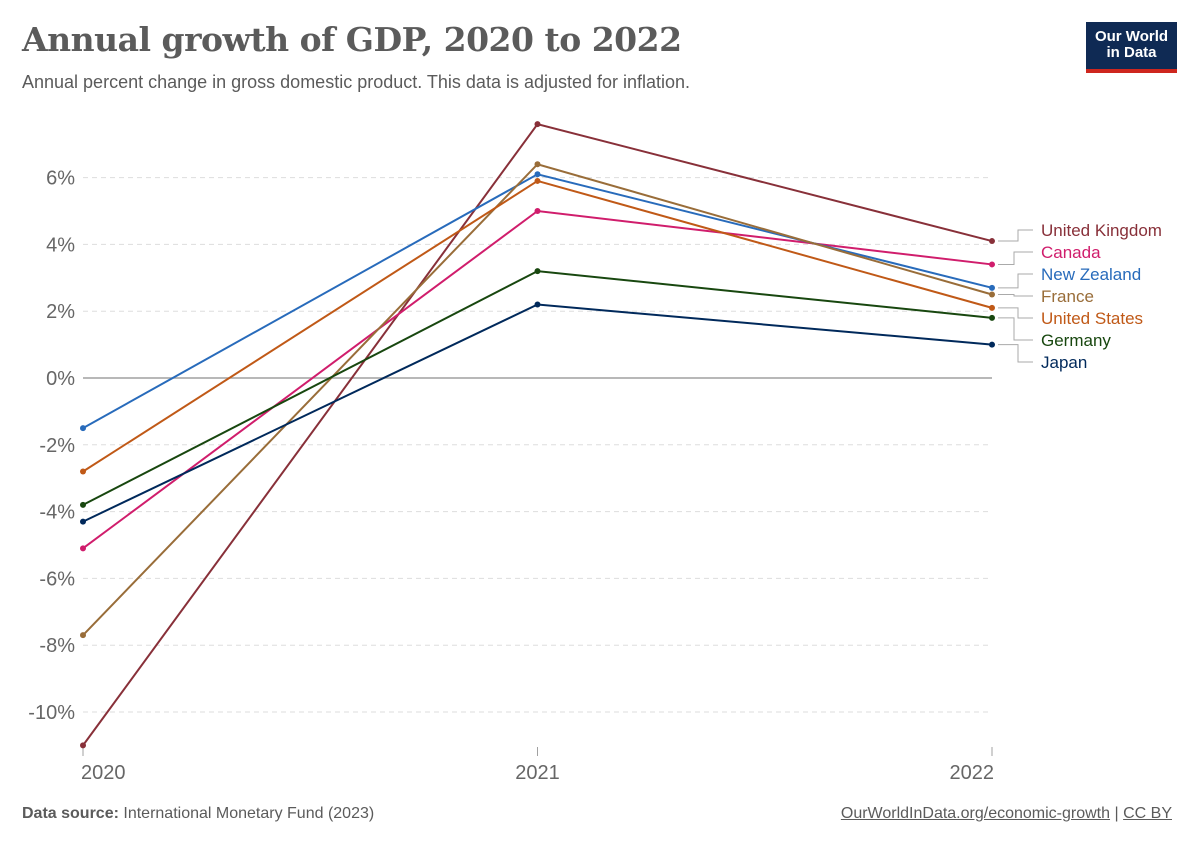 This screenshot has width=1200, height=847. What do you see at coordinates (103, 773) in the screenshot?
I see `x-tick-label: 2020` at bounding box center [103, 773].